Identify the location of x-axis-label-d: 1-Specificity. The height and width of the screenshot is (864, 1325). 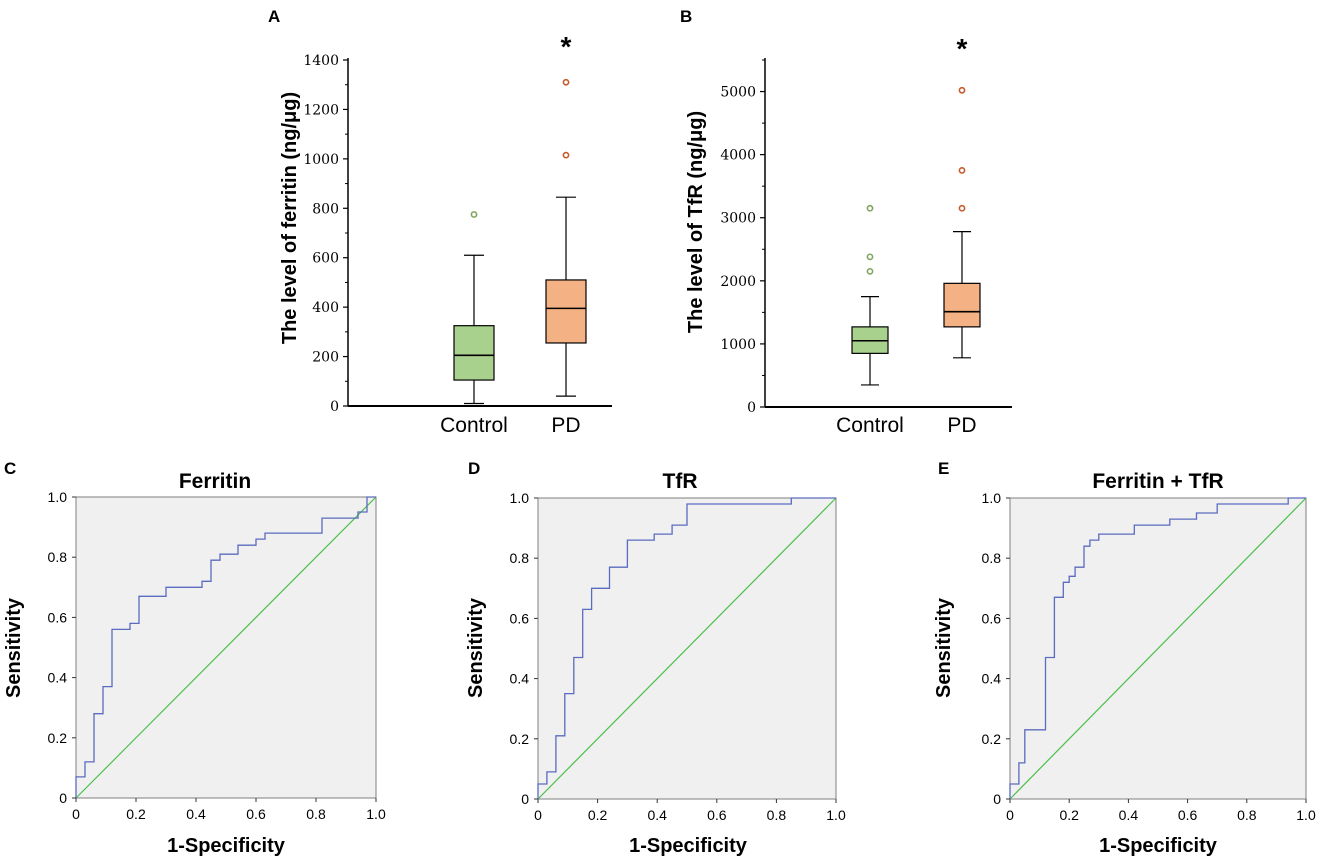
(688, 846).